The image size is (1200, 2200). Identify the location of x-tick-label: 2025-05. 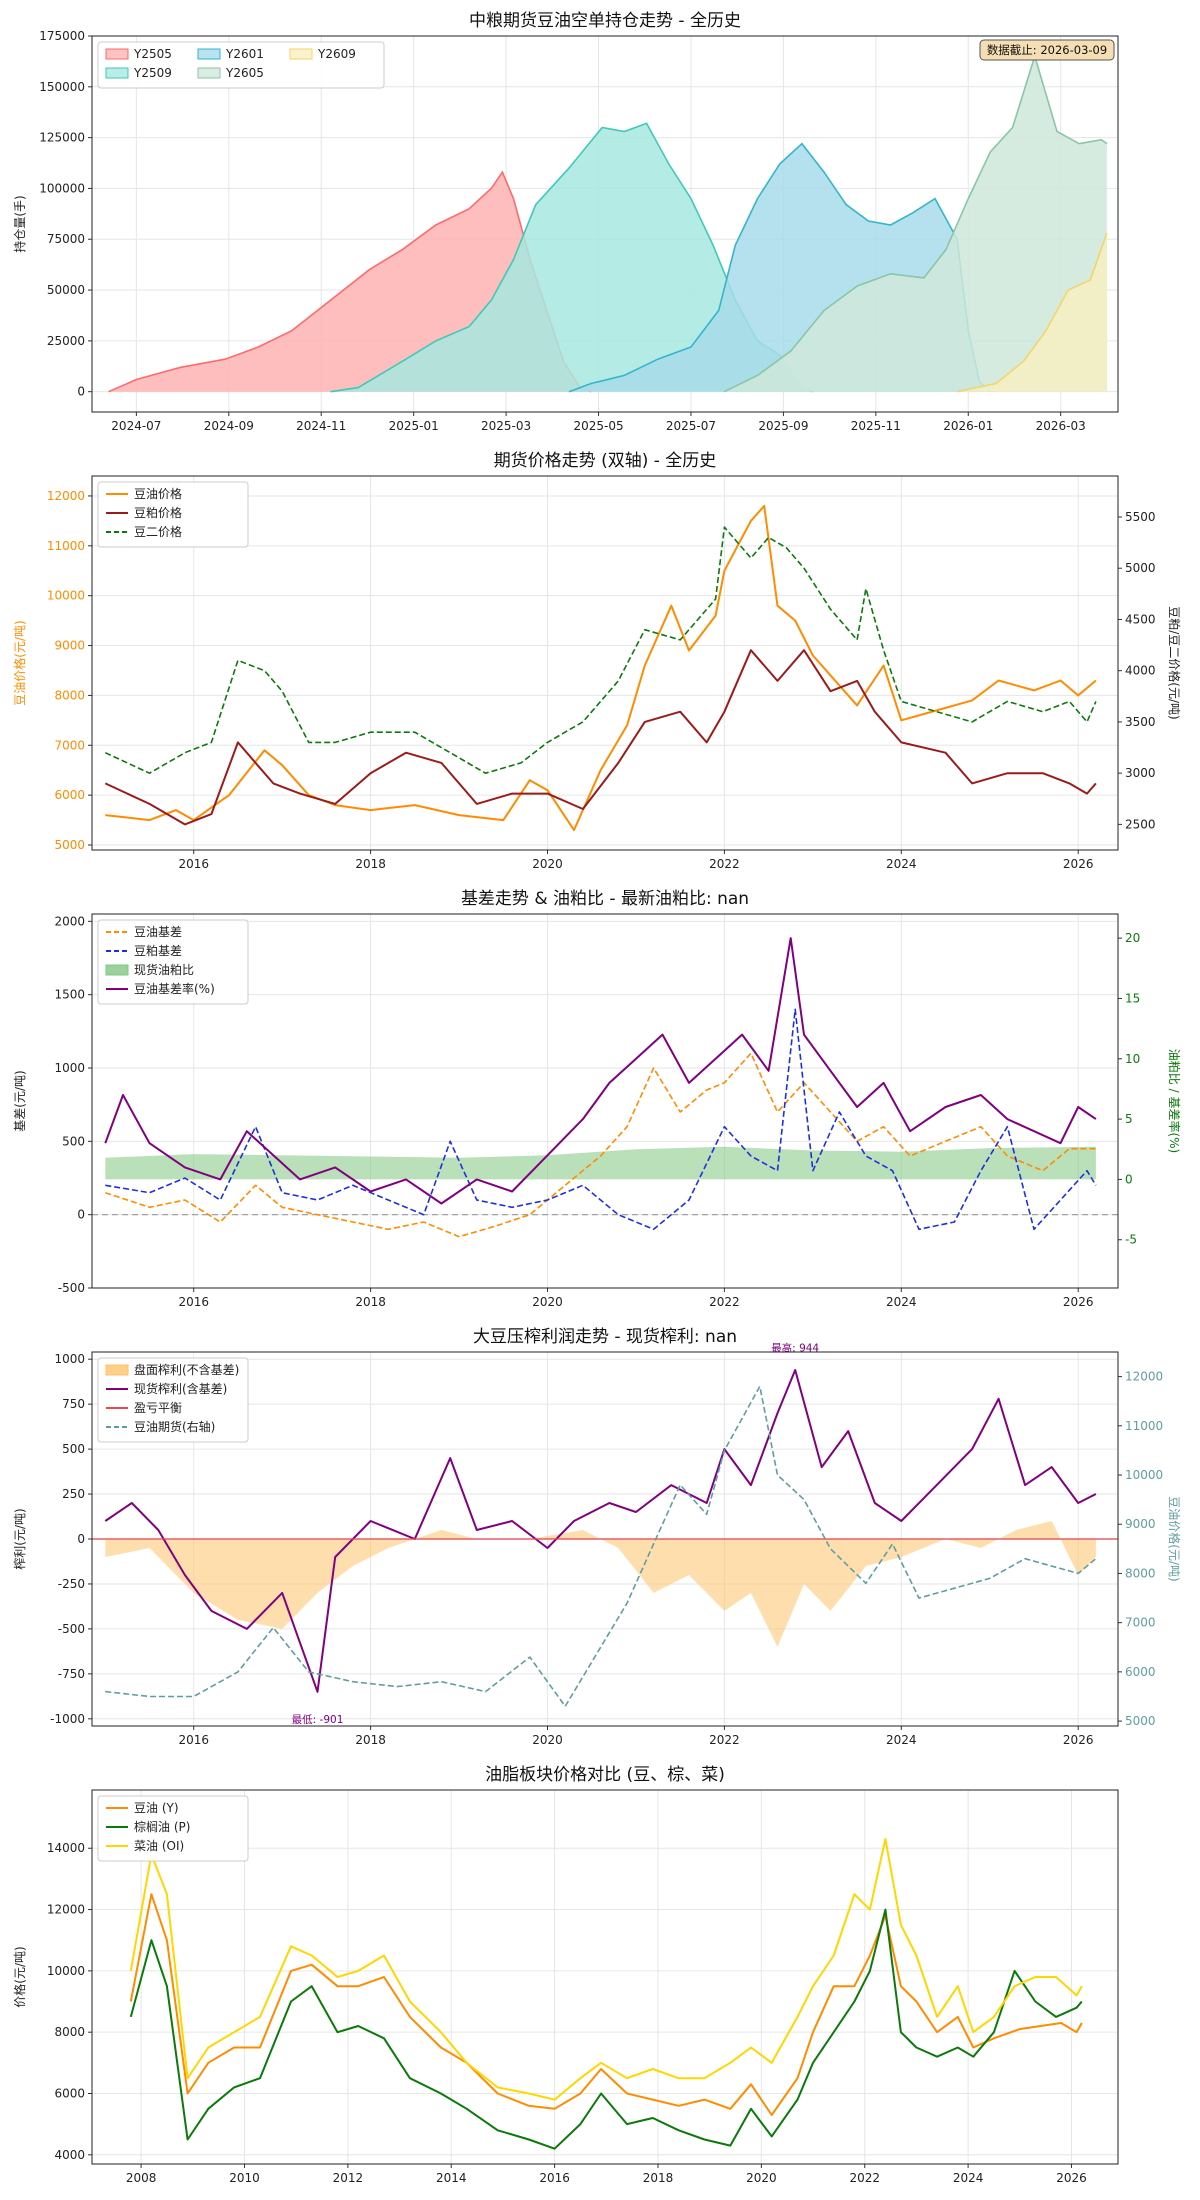
(598, 426).